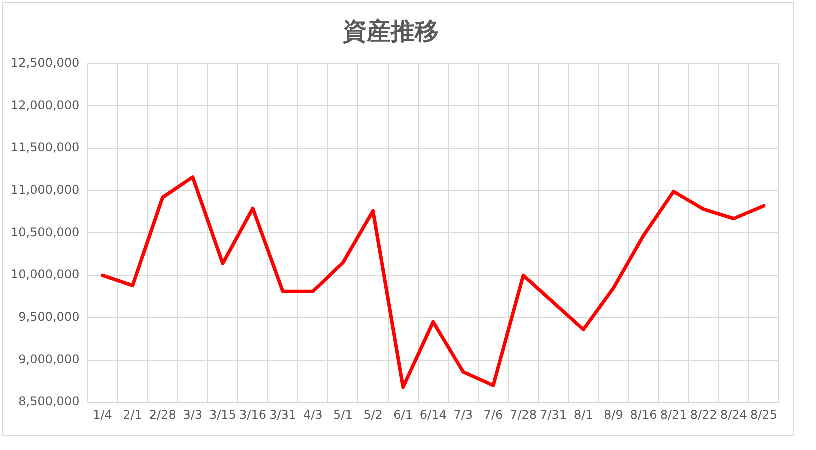 The width and height of the screenshot is (816, 450). I want to click on x-tick-label: 1/4, so click(102, 415).